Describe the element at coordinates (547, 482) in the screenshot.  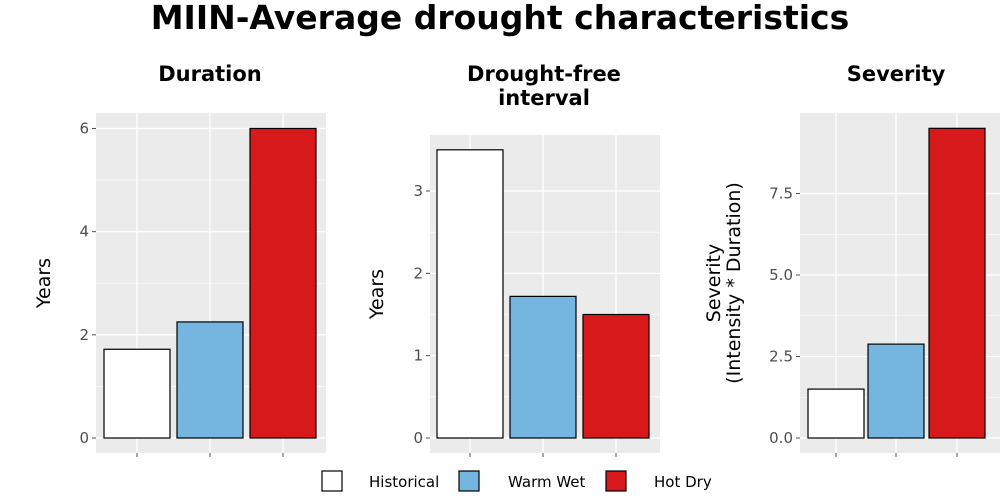
I see `legend-label: Warm Wet` at that location.